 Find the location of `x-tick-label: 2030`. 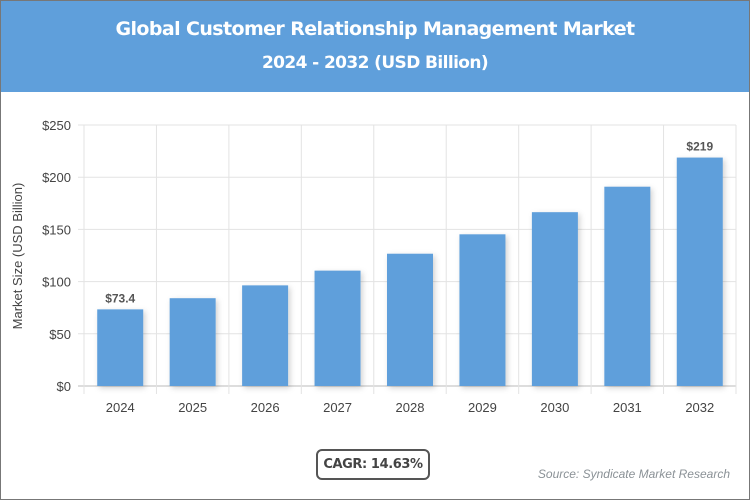

x-tick-label: 2030 is located at coordinates (554, 407).